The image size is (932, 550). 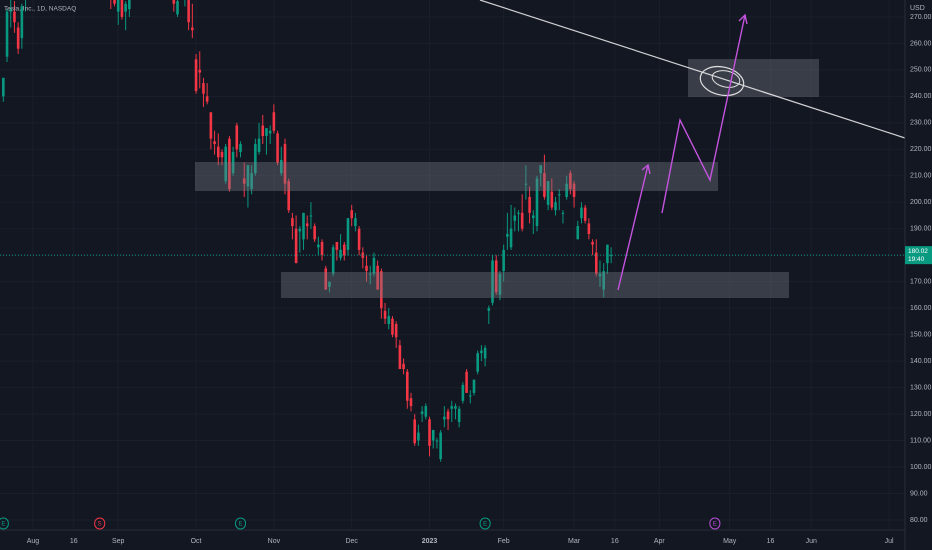 I want to click on trend-line, so click(x=692, y=69).